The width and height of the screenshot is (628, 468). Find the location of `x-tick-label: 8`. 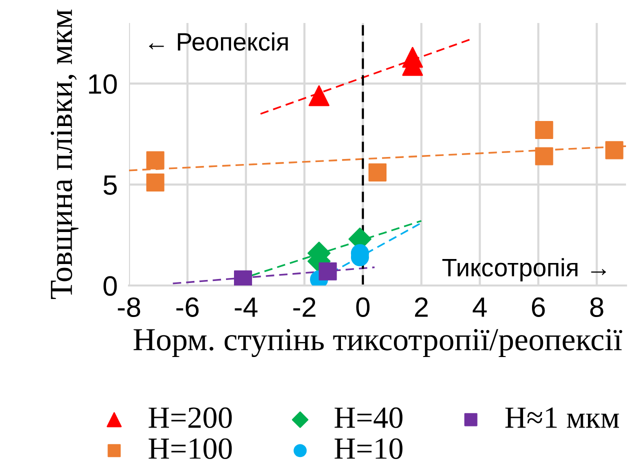

x-tick-label: 8 is located at coordinates (597, 307).